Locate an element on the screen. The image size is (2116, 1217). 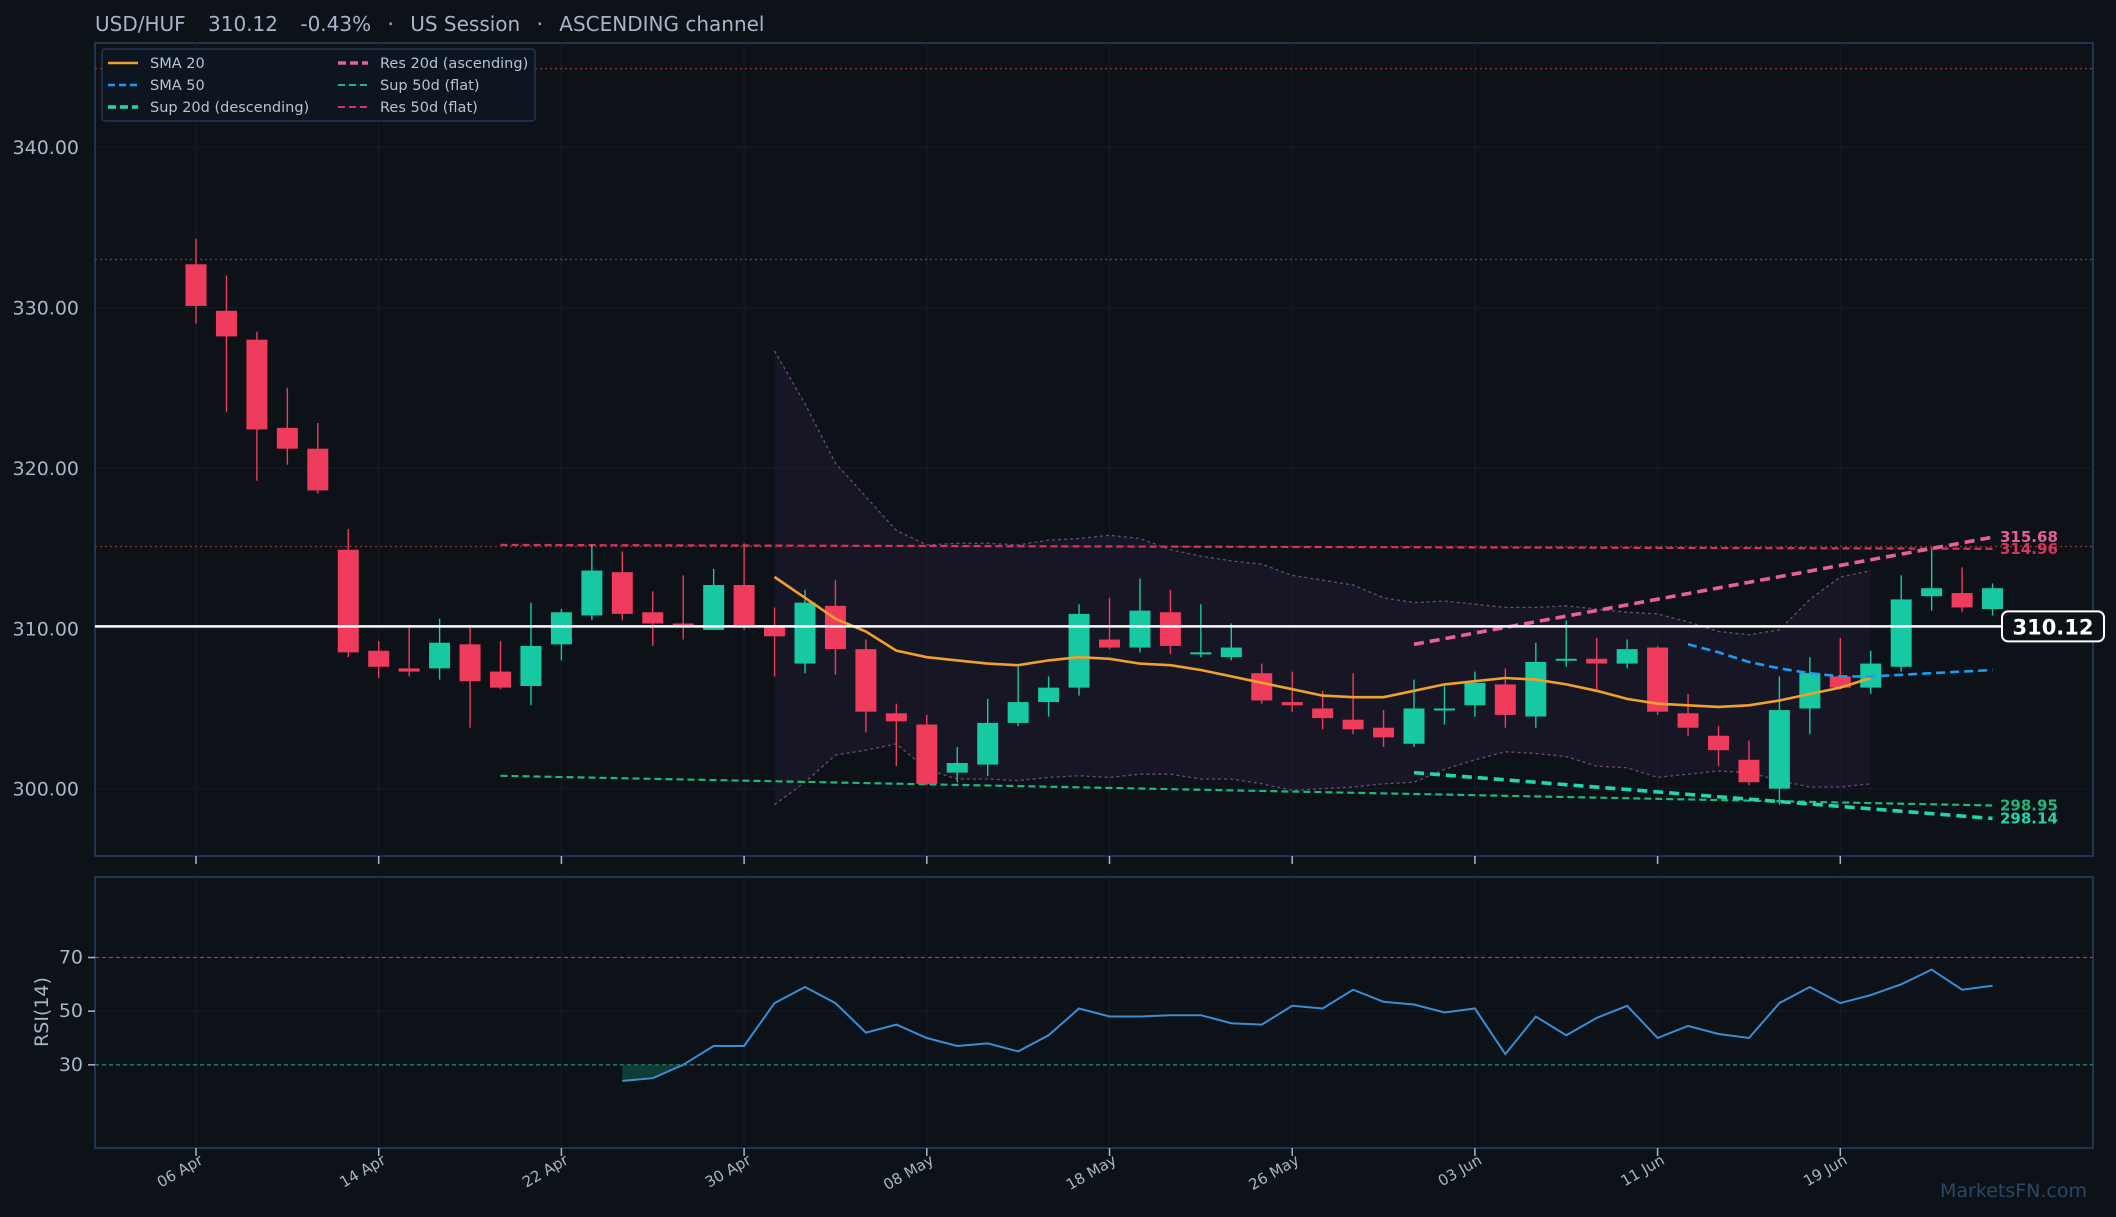
sma50-line is located at coordinates (1840, 660).